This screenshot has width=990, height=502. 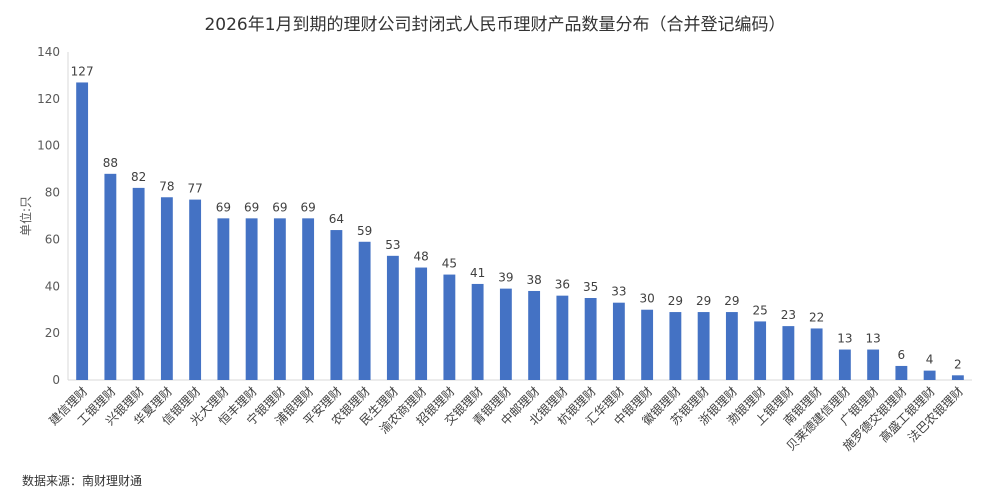 I want to click on bar-value-label: 35, so click(x=590, y=287).